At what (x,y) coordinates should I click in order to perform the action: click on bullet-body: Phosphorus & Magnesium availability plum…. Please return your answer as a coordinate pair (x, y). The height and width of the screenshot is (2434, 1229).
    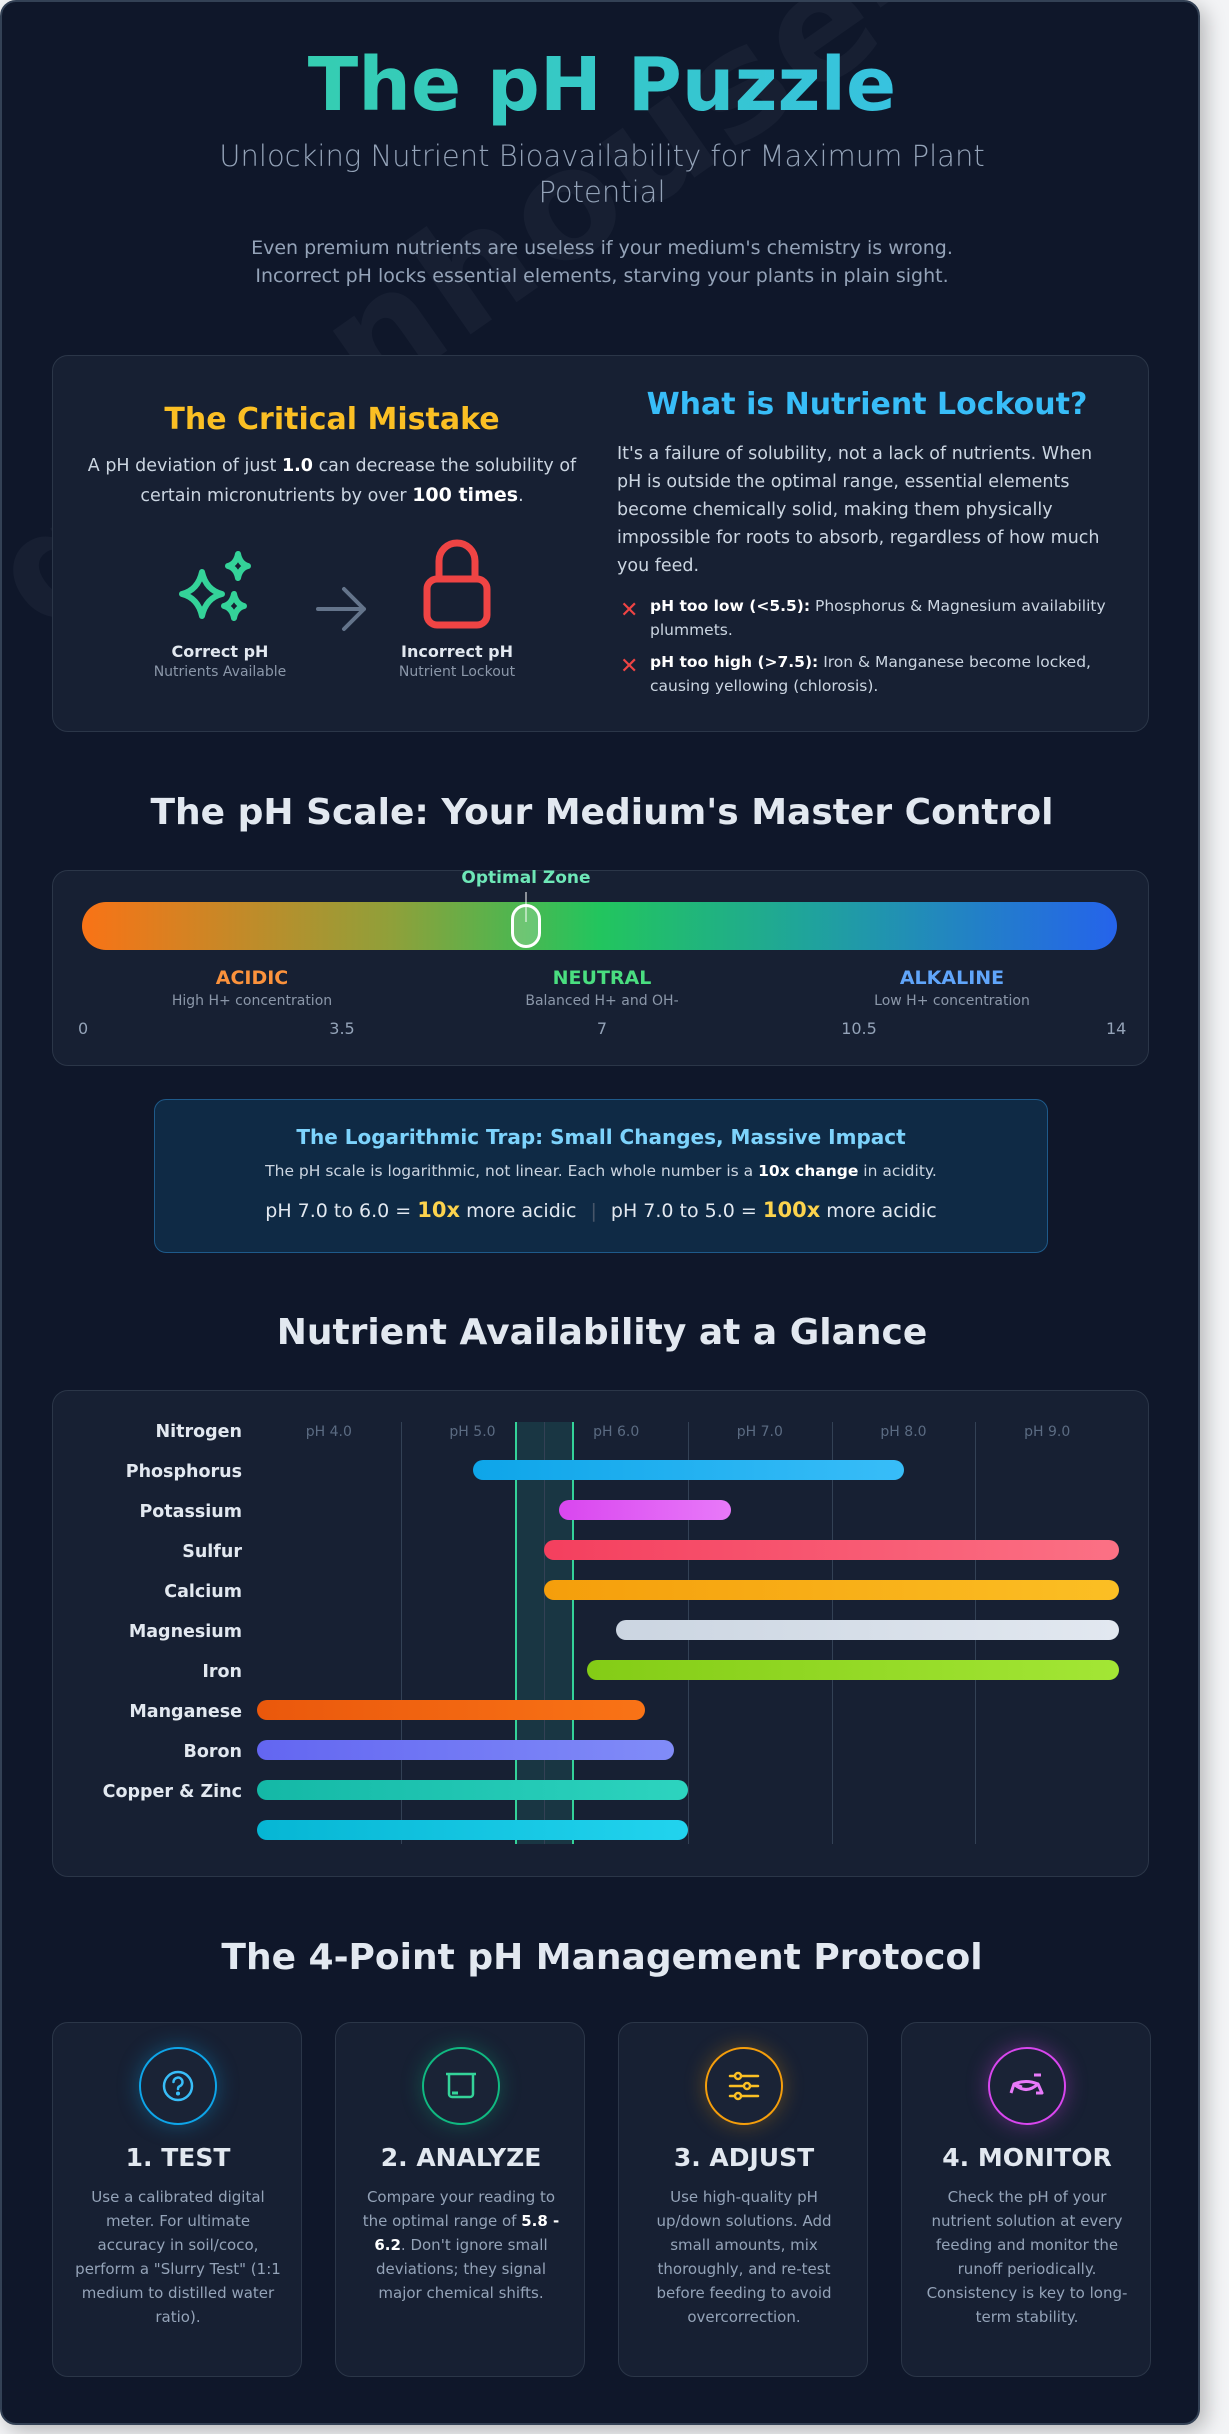
    Looking at the image, I should click on (878, 618).